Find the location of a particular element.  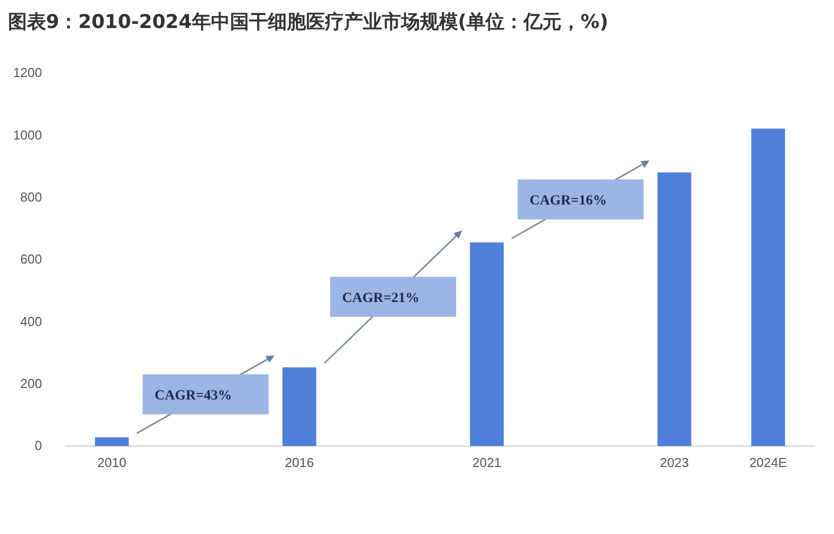

x-tick-label: 2021 is located at coordinates (487, 462).